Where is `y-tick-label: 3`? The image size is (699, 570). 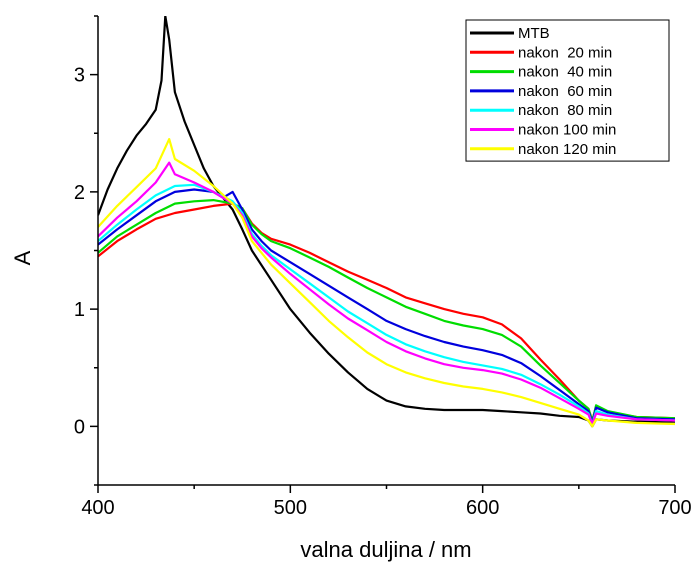
y-tick-label: 3 is located at coordinates (79, 76).